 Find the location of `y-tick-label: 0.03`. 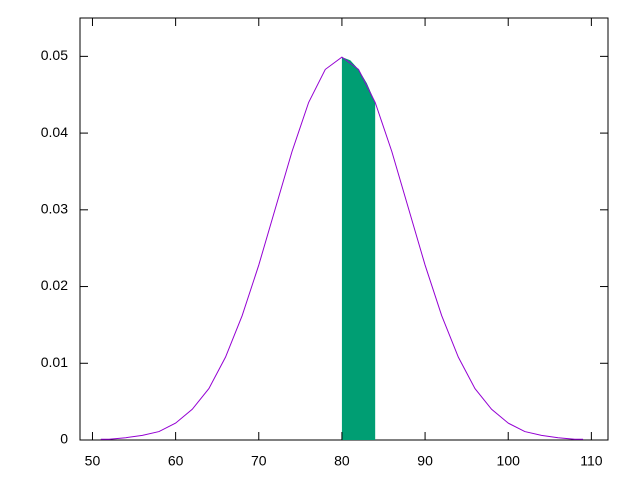

y-tick-label: 0.03 is located at coordinates (54, 209).